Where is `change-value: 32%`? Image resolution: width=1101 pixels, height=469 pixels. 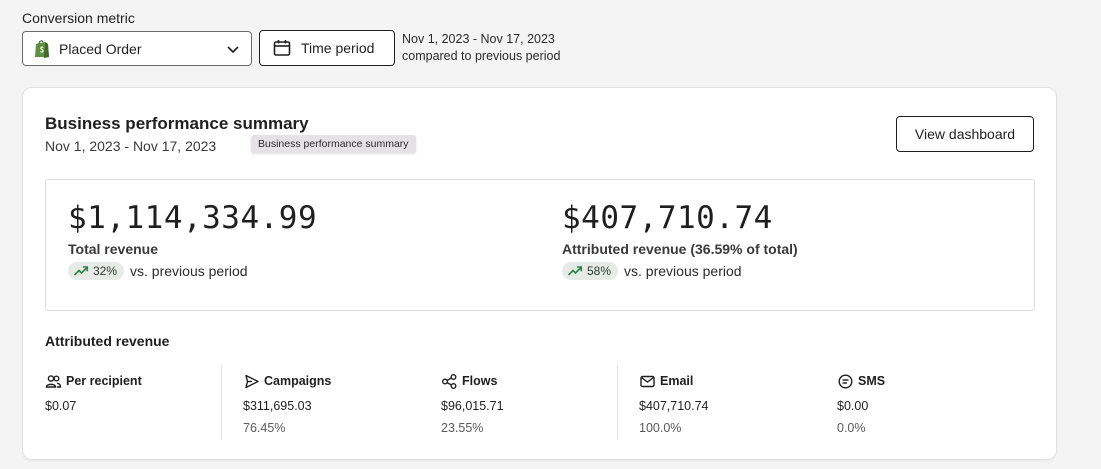
change-value: 32% is located at coordinates (105, 271).